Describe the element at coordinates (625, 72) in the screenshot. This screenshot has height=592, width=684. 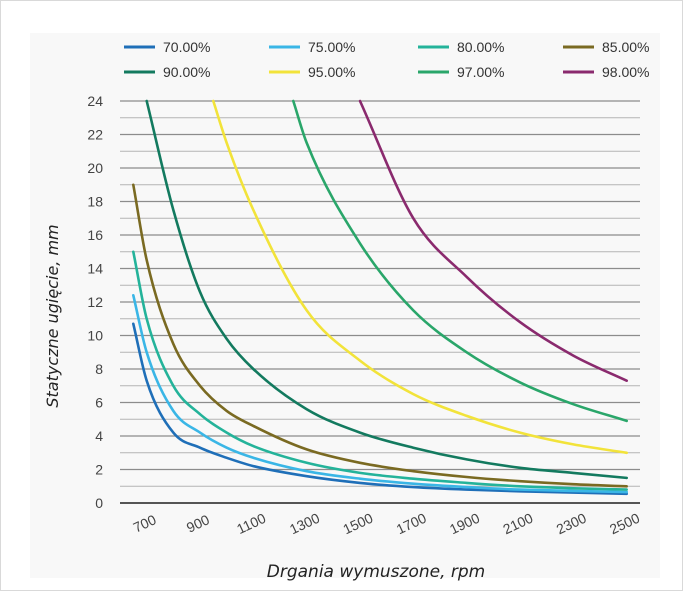
I see `legend-label: 98.00%` at that location.